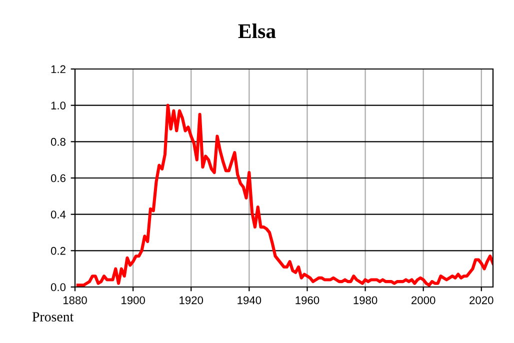 This screenshot has width=514, height=343. What do you see at coordinates (192, 300) in the screenshot?
I see `x-tick-label: 1920` at bounding box center [192, 300].